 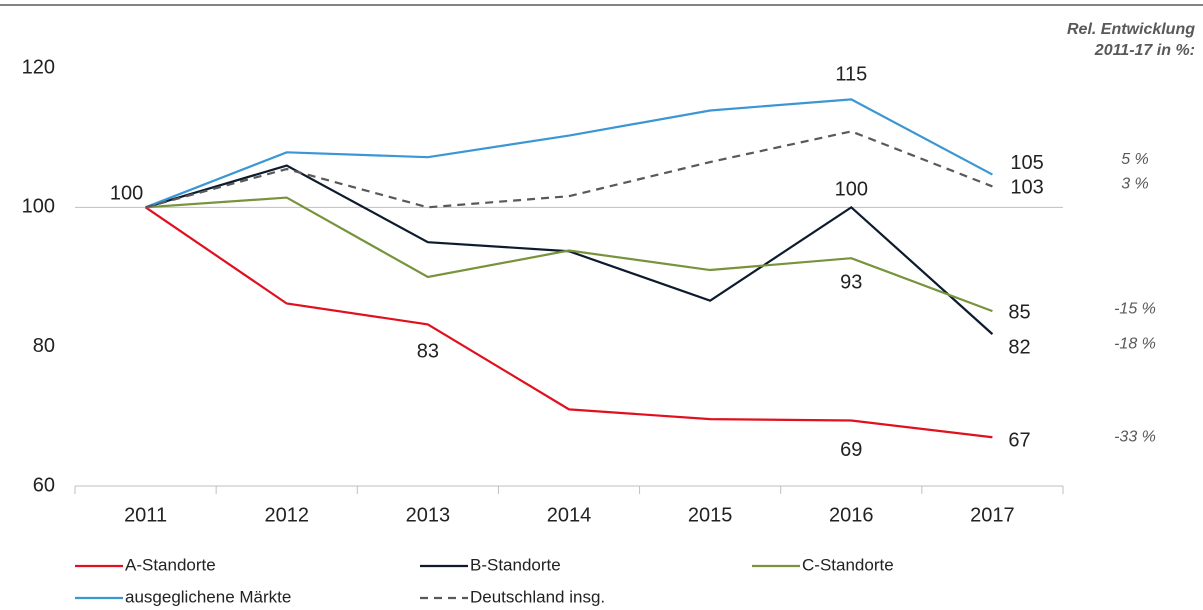 What do you see at coordinates (992, 515) in the screenshot?
I see `x-tick-label: 2017` at bounding box center [992, 515].